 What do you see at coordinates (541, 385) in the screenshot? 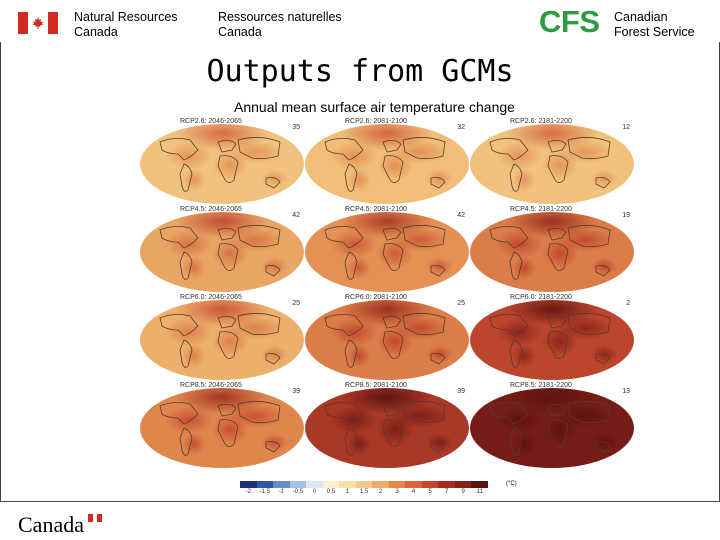
I see `map-panel-label: RCP8.5: 2181-2200` at bounding box center [541, 385].